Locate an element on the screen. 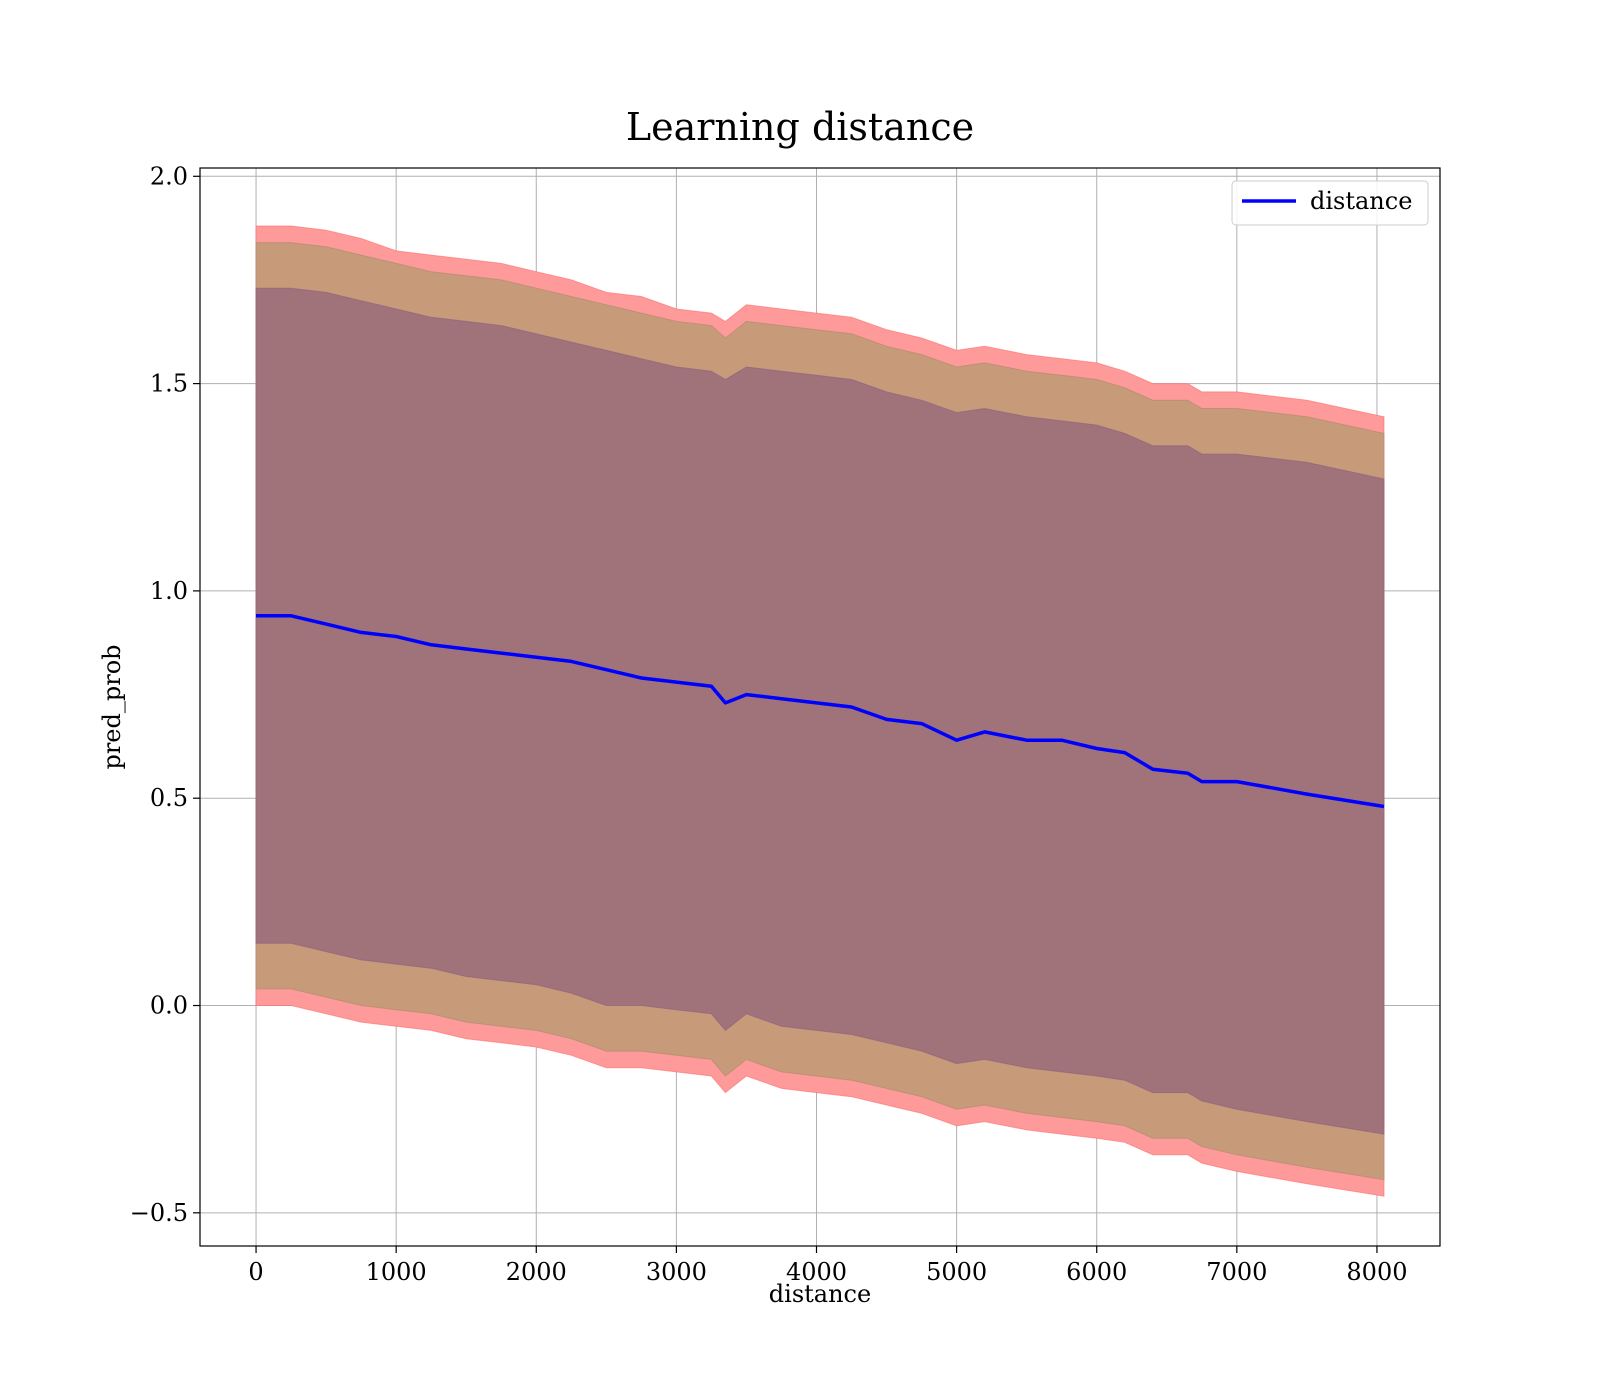 This screenshot has height=1400, width=1600. x-axis-label: distance is located at coordinates (820, 1294).